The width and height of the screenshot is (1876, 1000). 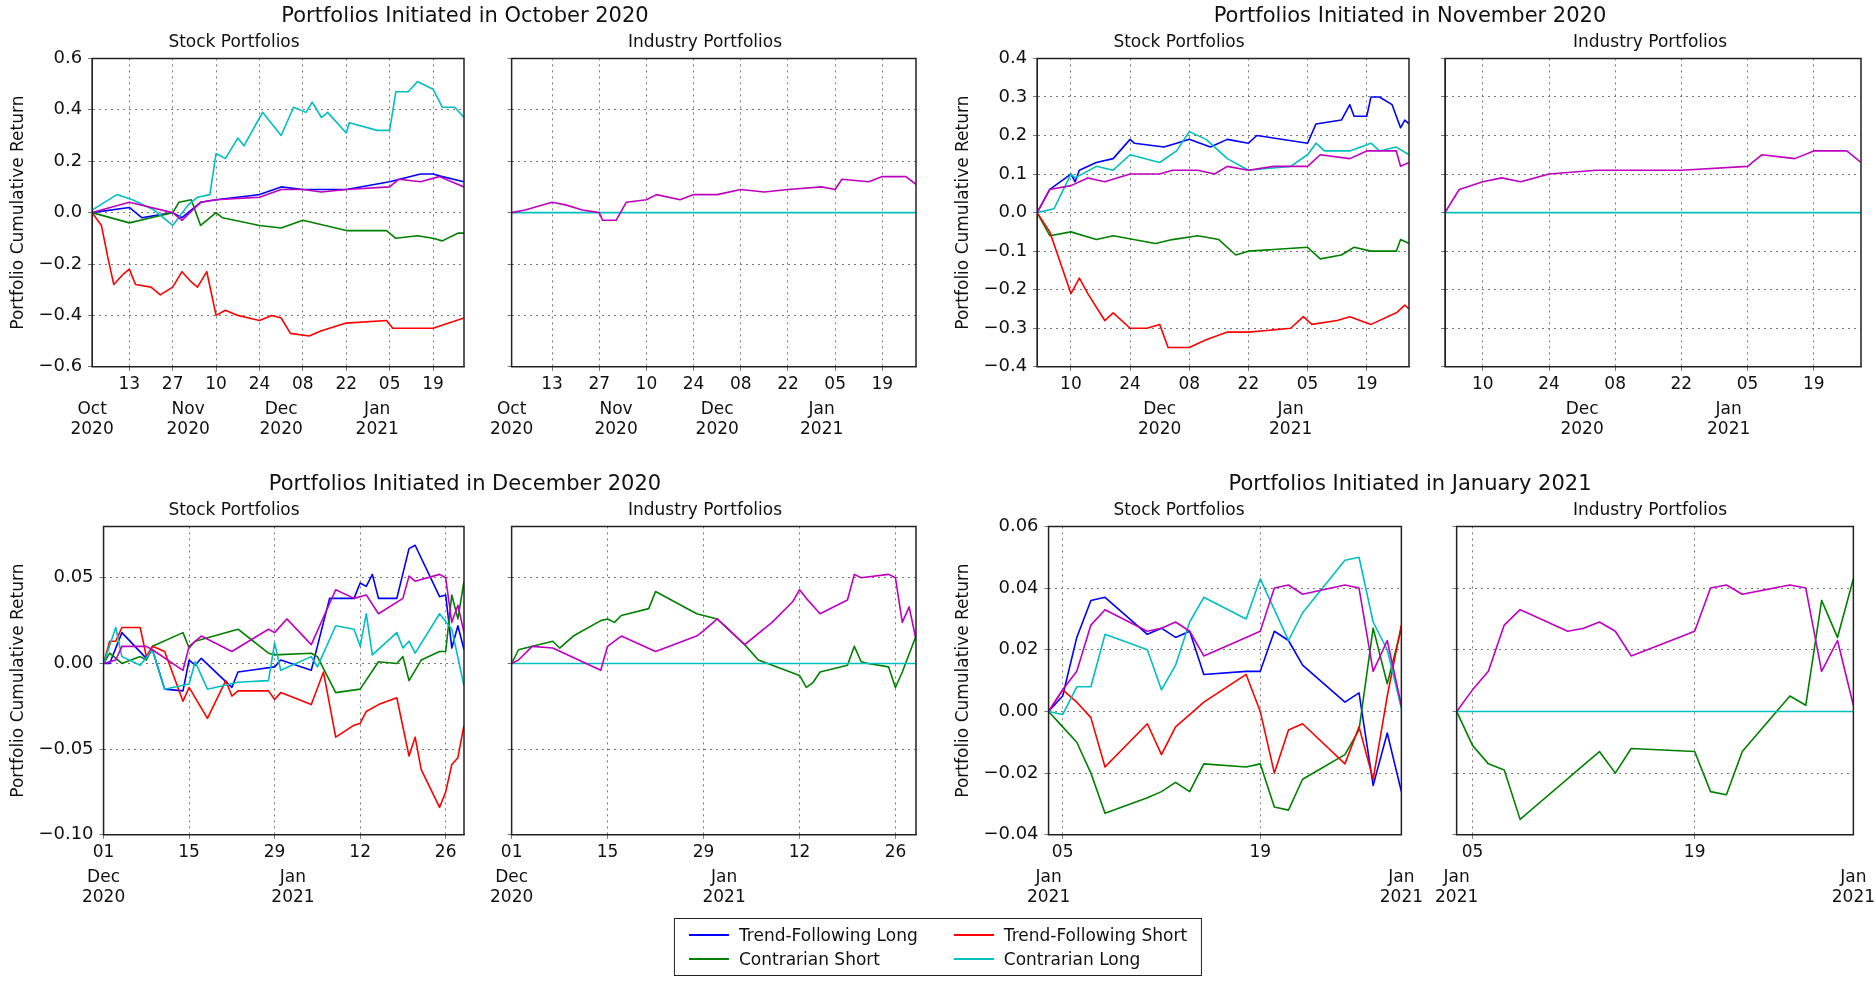 I want to click on y-tick-label: 0.06, so click(x=1018, y=525).